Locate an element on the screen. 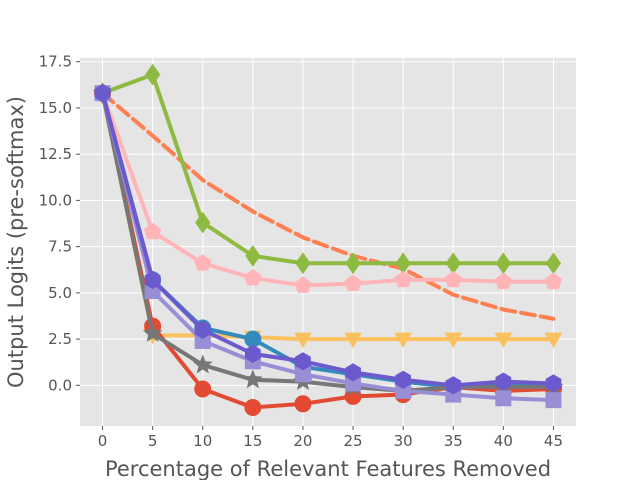 This screenshot has width=640, height=480. y-tick-label: 0.0 is located at coordinates (60, 385).